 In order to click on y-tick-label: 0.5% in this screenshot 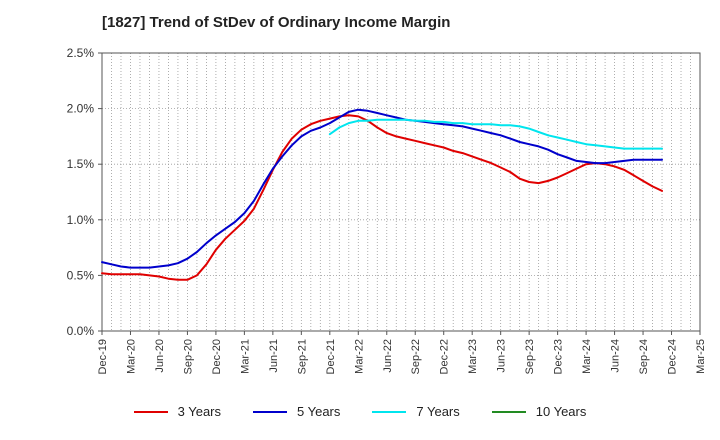, I will do `click(81, 275)`.